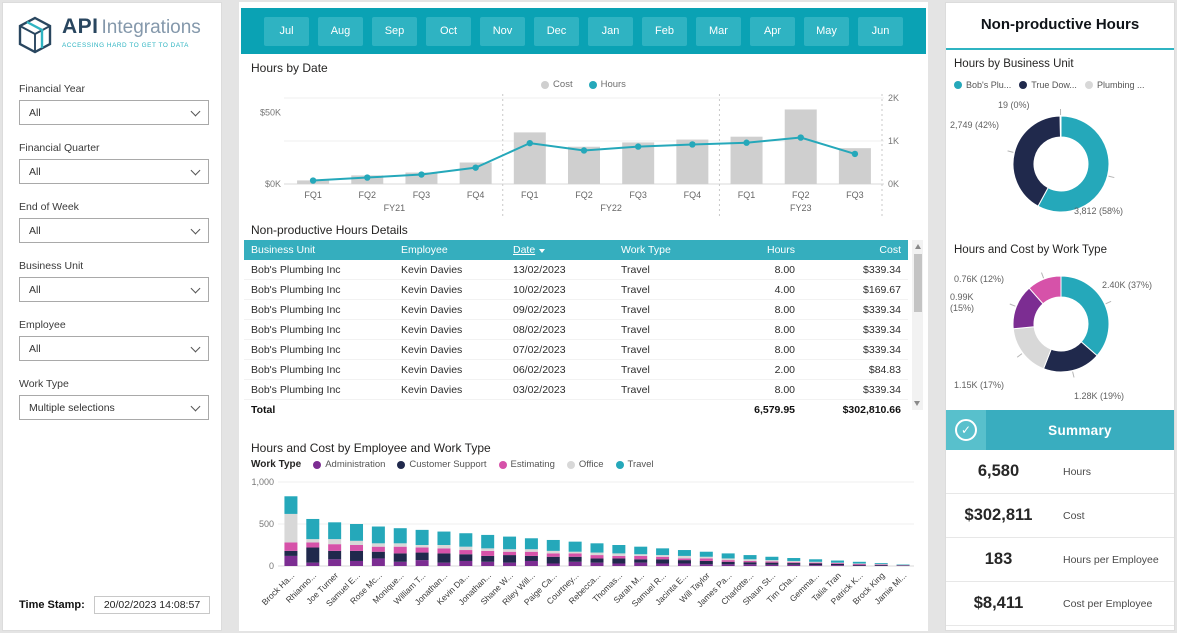 The height and width of the screenshot is (633, 1177). I want to click on column-header-cost: Cost, so click(855, 250).